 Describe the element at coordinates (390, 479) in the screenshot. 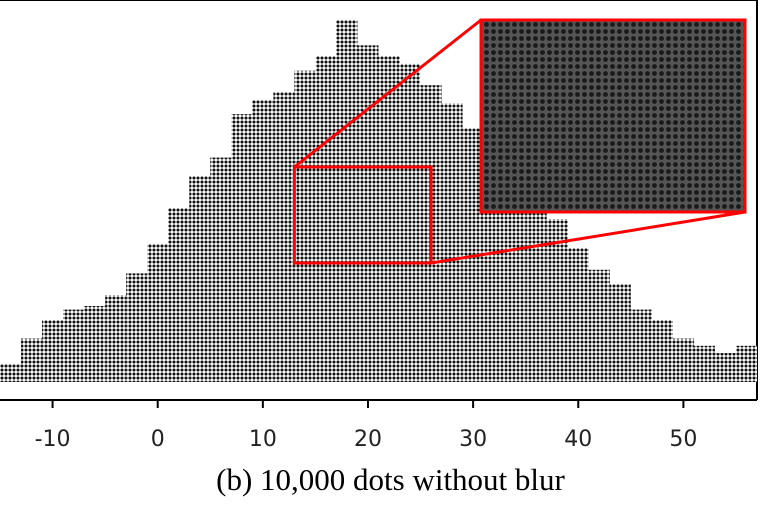

I see `figure-caption: (b) 10,000 dots without blur` at that location.